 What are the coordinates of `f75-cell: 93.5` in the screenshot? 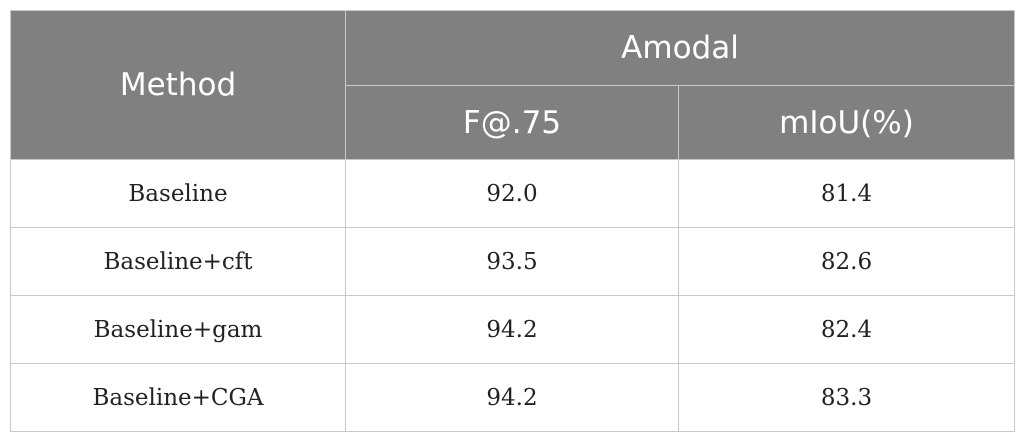 It's located at (512, 261).